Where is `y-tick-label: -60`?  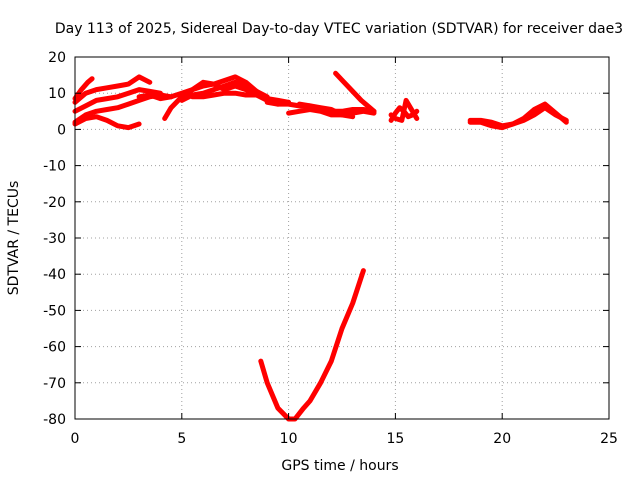 y-tick-label: -60 is located at coordinates (54, 348).